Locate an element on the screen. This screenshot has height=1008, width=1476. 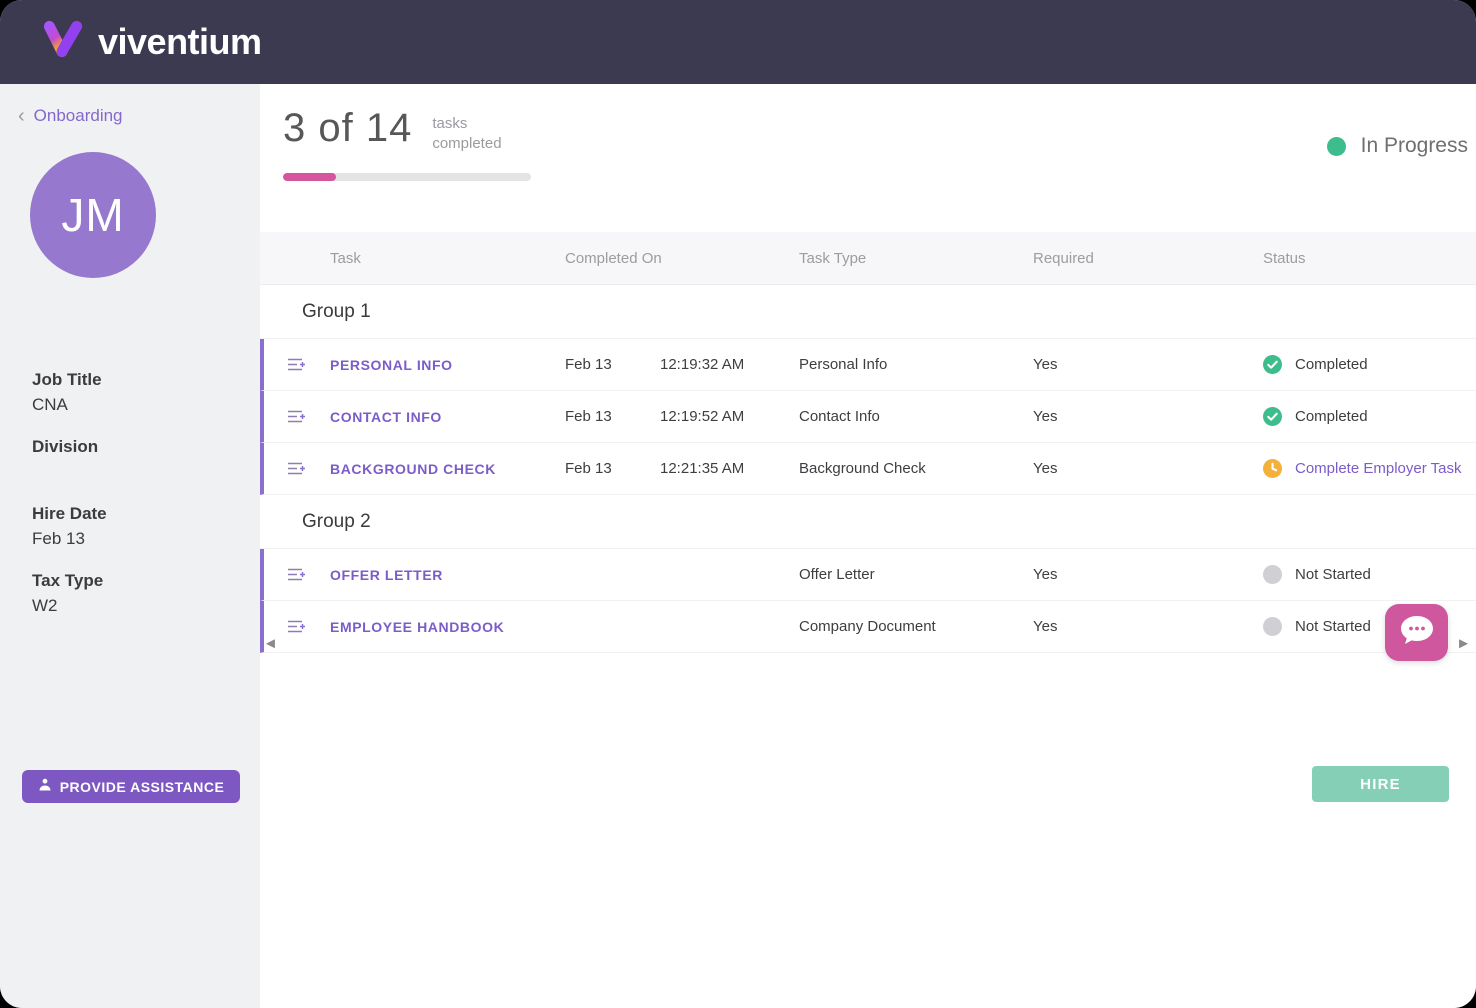
field-label-hire-date: Hire Date is located at coordinates (69, 513).